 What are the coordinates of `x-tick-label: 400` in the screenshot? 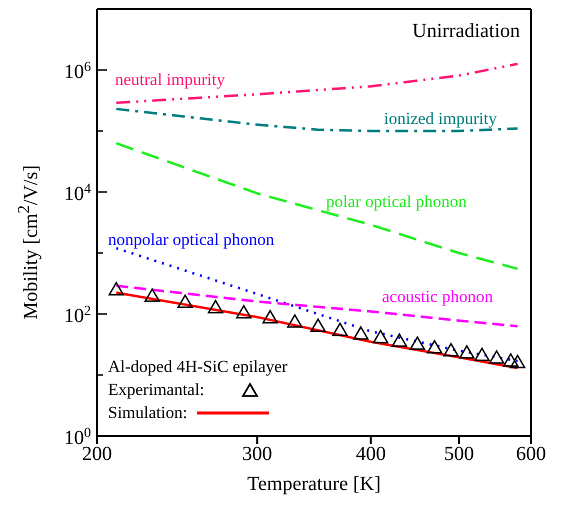 It's located at (371, 454).